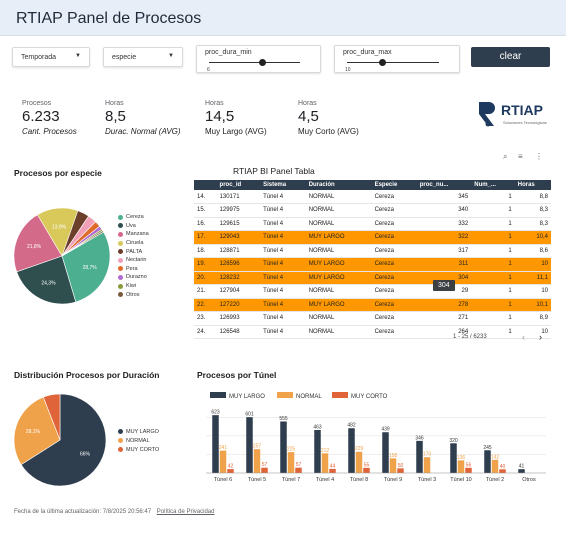 Image resolution: width=566 pixels, height=542 pixels. Describe the element at coordinates (369, 397) in the screenshot. I see `legend-label: MUY CORTO` at that location.